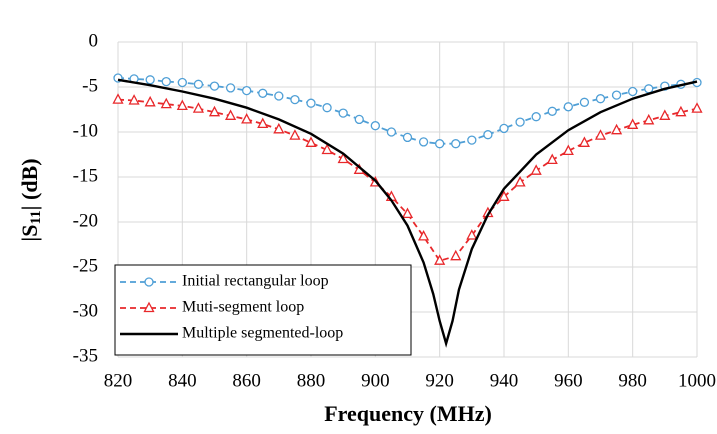 The width and height of the screenshot is (717, 434). What do you see at coordinates (246, 380) in the screenshot?
I see `x-tick-label: 860` at bounding box center [246, 380].